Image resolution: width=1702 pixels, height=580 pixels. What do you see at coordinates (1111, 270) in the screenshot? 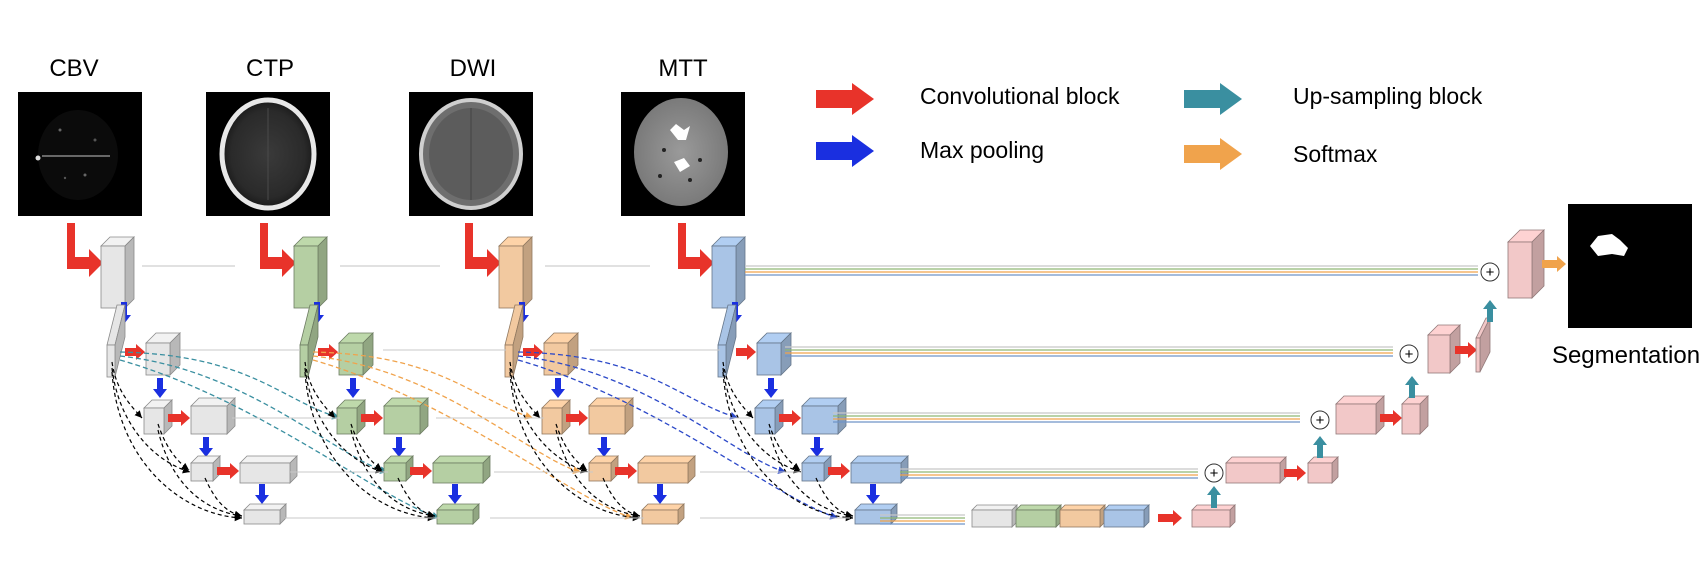
I see `skip-bundle-l0` at bounding box center [1111, 270].